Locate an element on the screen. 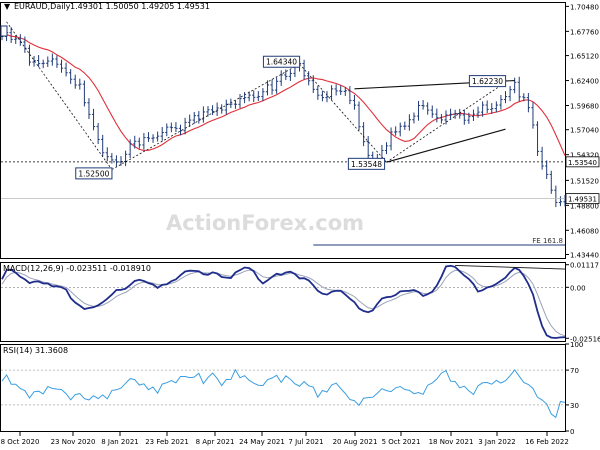  axis-value-label: 1.49531 is located at coordinates (582, 200).